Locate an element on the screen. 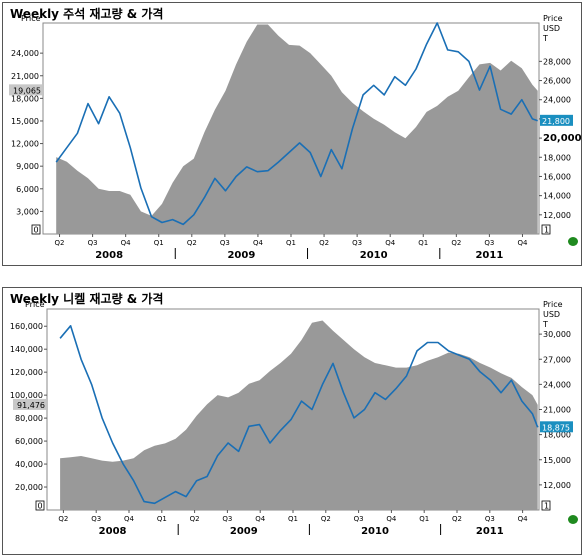 The width and height of the screenshot is (584, 555). left-tick-label: 18,000 is located at coordinates (25, 98).